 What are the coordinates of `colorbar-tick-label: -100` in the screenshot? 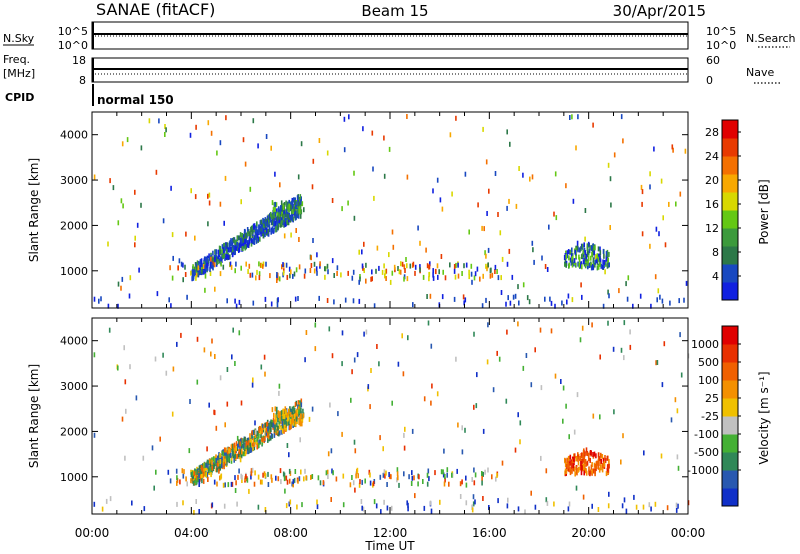 It's located at (706, 434).